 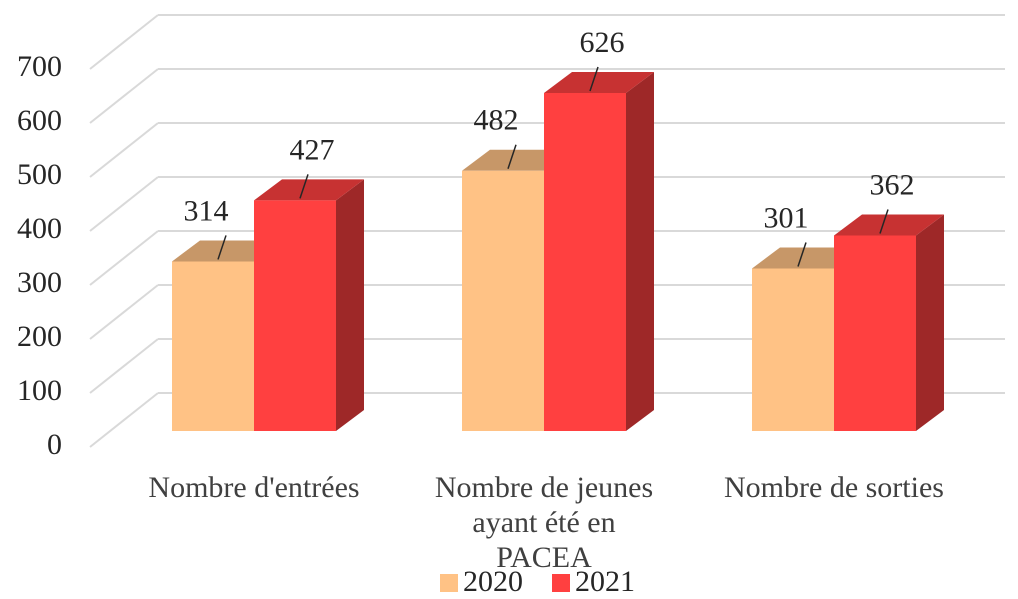 I want to click on y-tick-label: 300, so click(x=39, y=282).